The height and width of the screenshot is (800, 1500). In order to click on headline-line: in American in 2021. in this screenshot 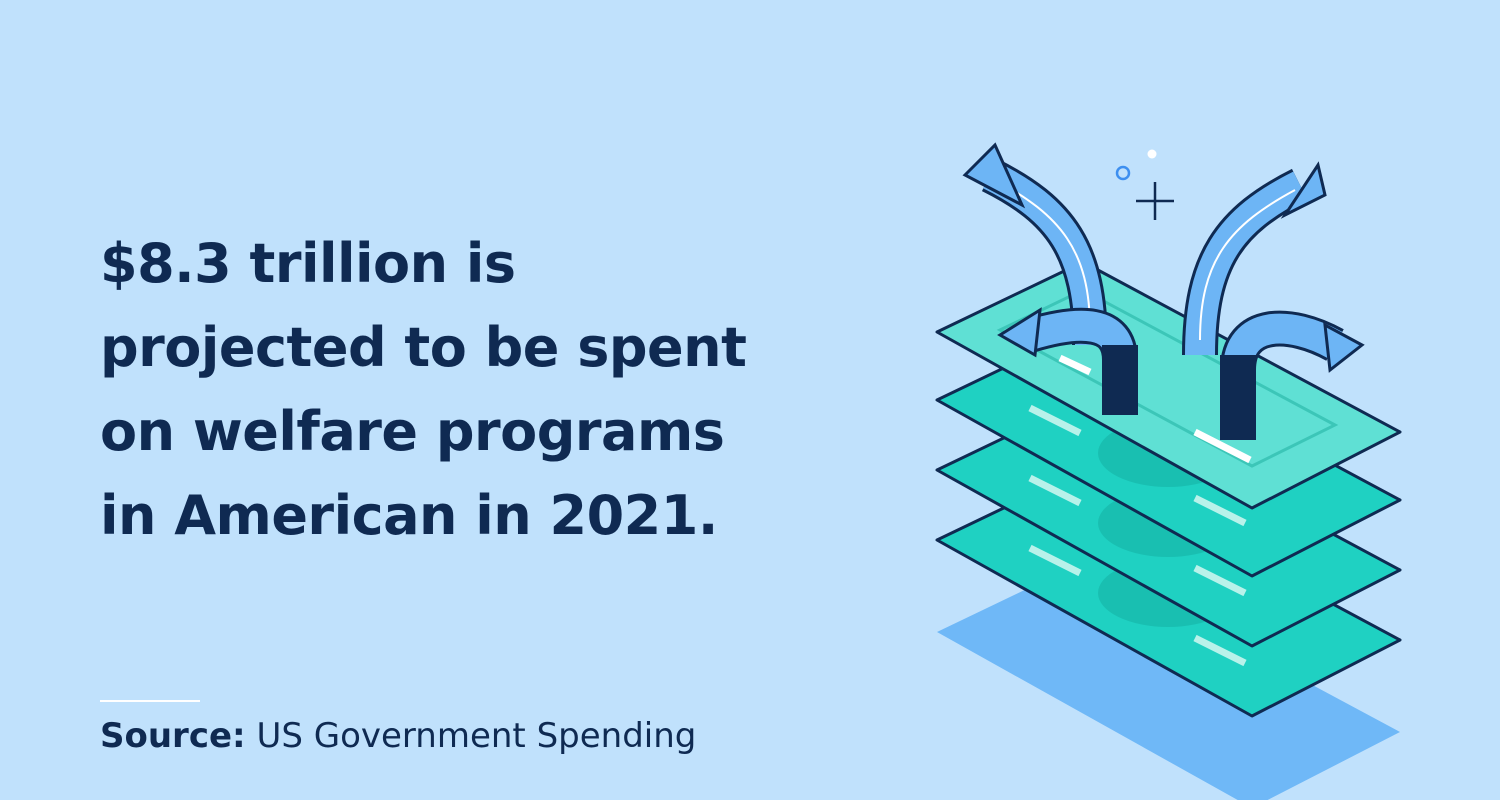, I will do `click(409, 515)`.